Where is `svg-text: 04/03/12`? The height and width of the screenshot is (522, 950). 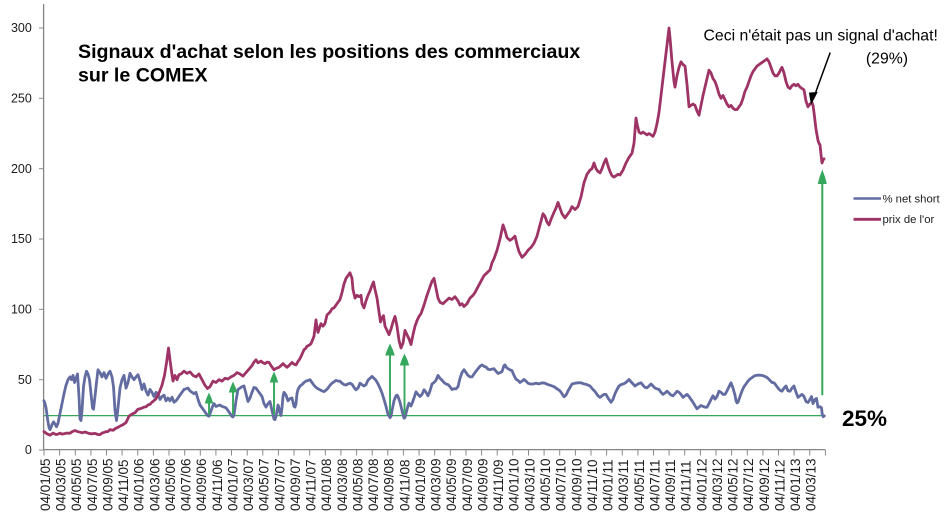
svg-text: 04/03/12 is located at coordinates (717, 484).